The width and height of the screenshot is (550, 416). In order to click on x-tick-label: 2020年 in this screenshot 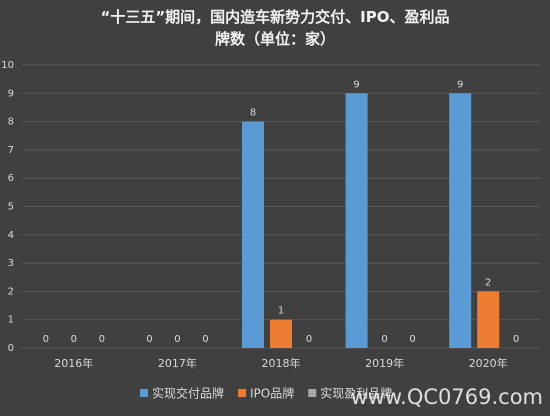, I will do `click(488, 363)`.